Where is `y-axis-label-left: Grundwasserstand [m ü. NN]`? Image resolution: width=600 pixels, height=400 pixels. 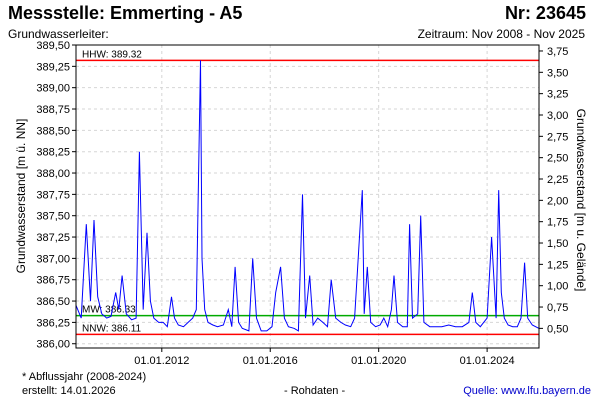 y-axis-label-left: Grundwasserstand [m ü. NN] is located at coordinates (21, 196).